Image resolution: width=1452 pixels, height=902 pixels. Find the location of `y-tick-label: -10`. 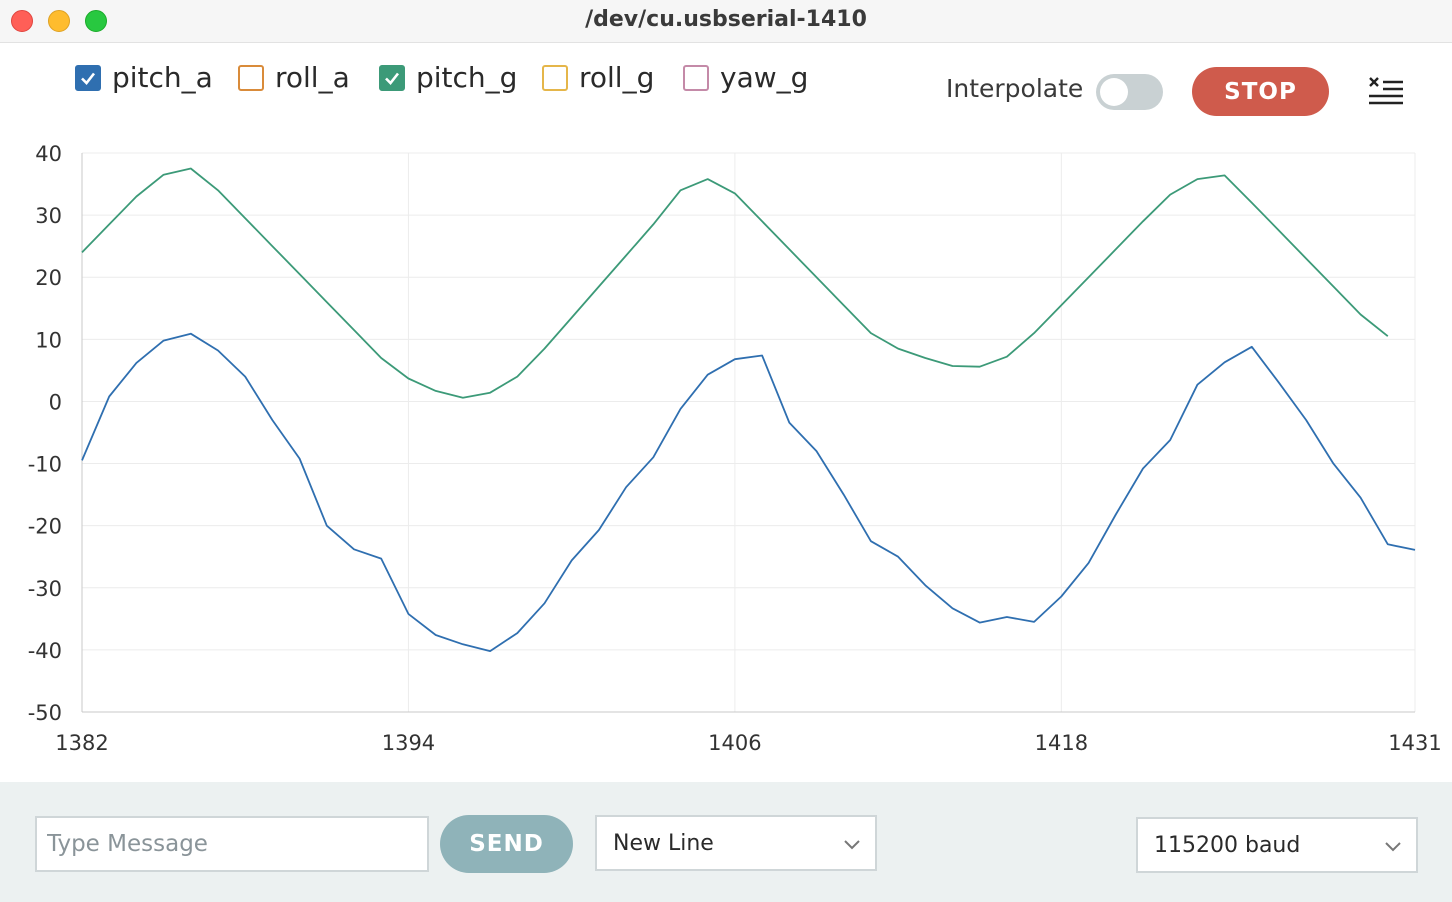

y-tick-label: -10 is located at coordinates (45, 465).